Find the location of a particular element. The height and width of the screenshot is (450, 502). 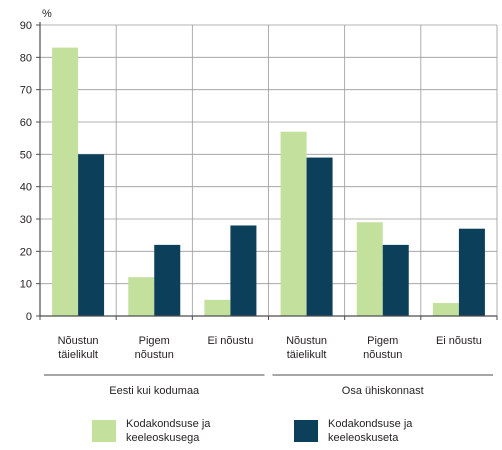

y-tick-label: 70 is located at coordinates (26, 91).